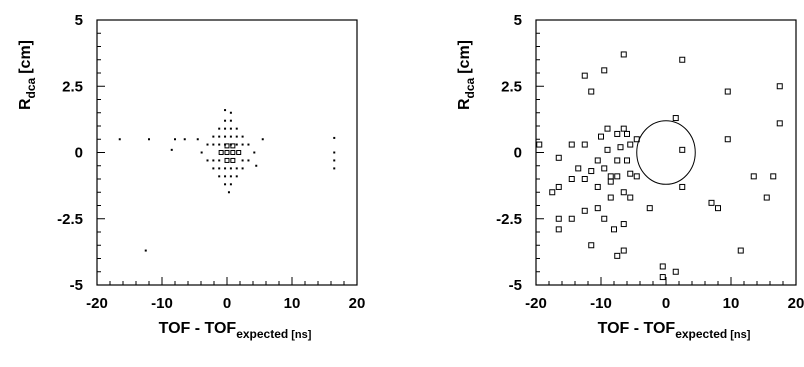  I want to click on y-tick-label: -5, so click(515, 285).